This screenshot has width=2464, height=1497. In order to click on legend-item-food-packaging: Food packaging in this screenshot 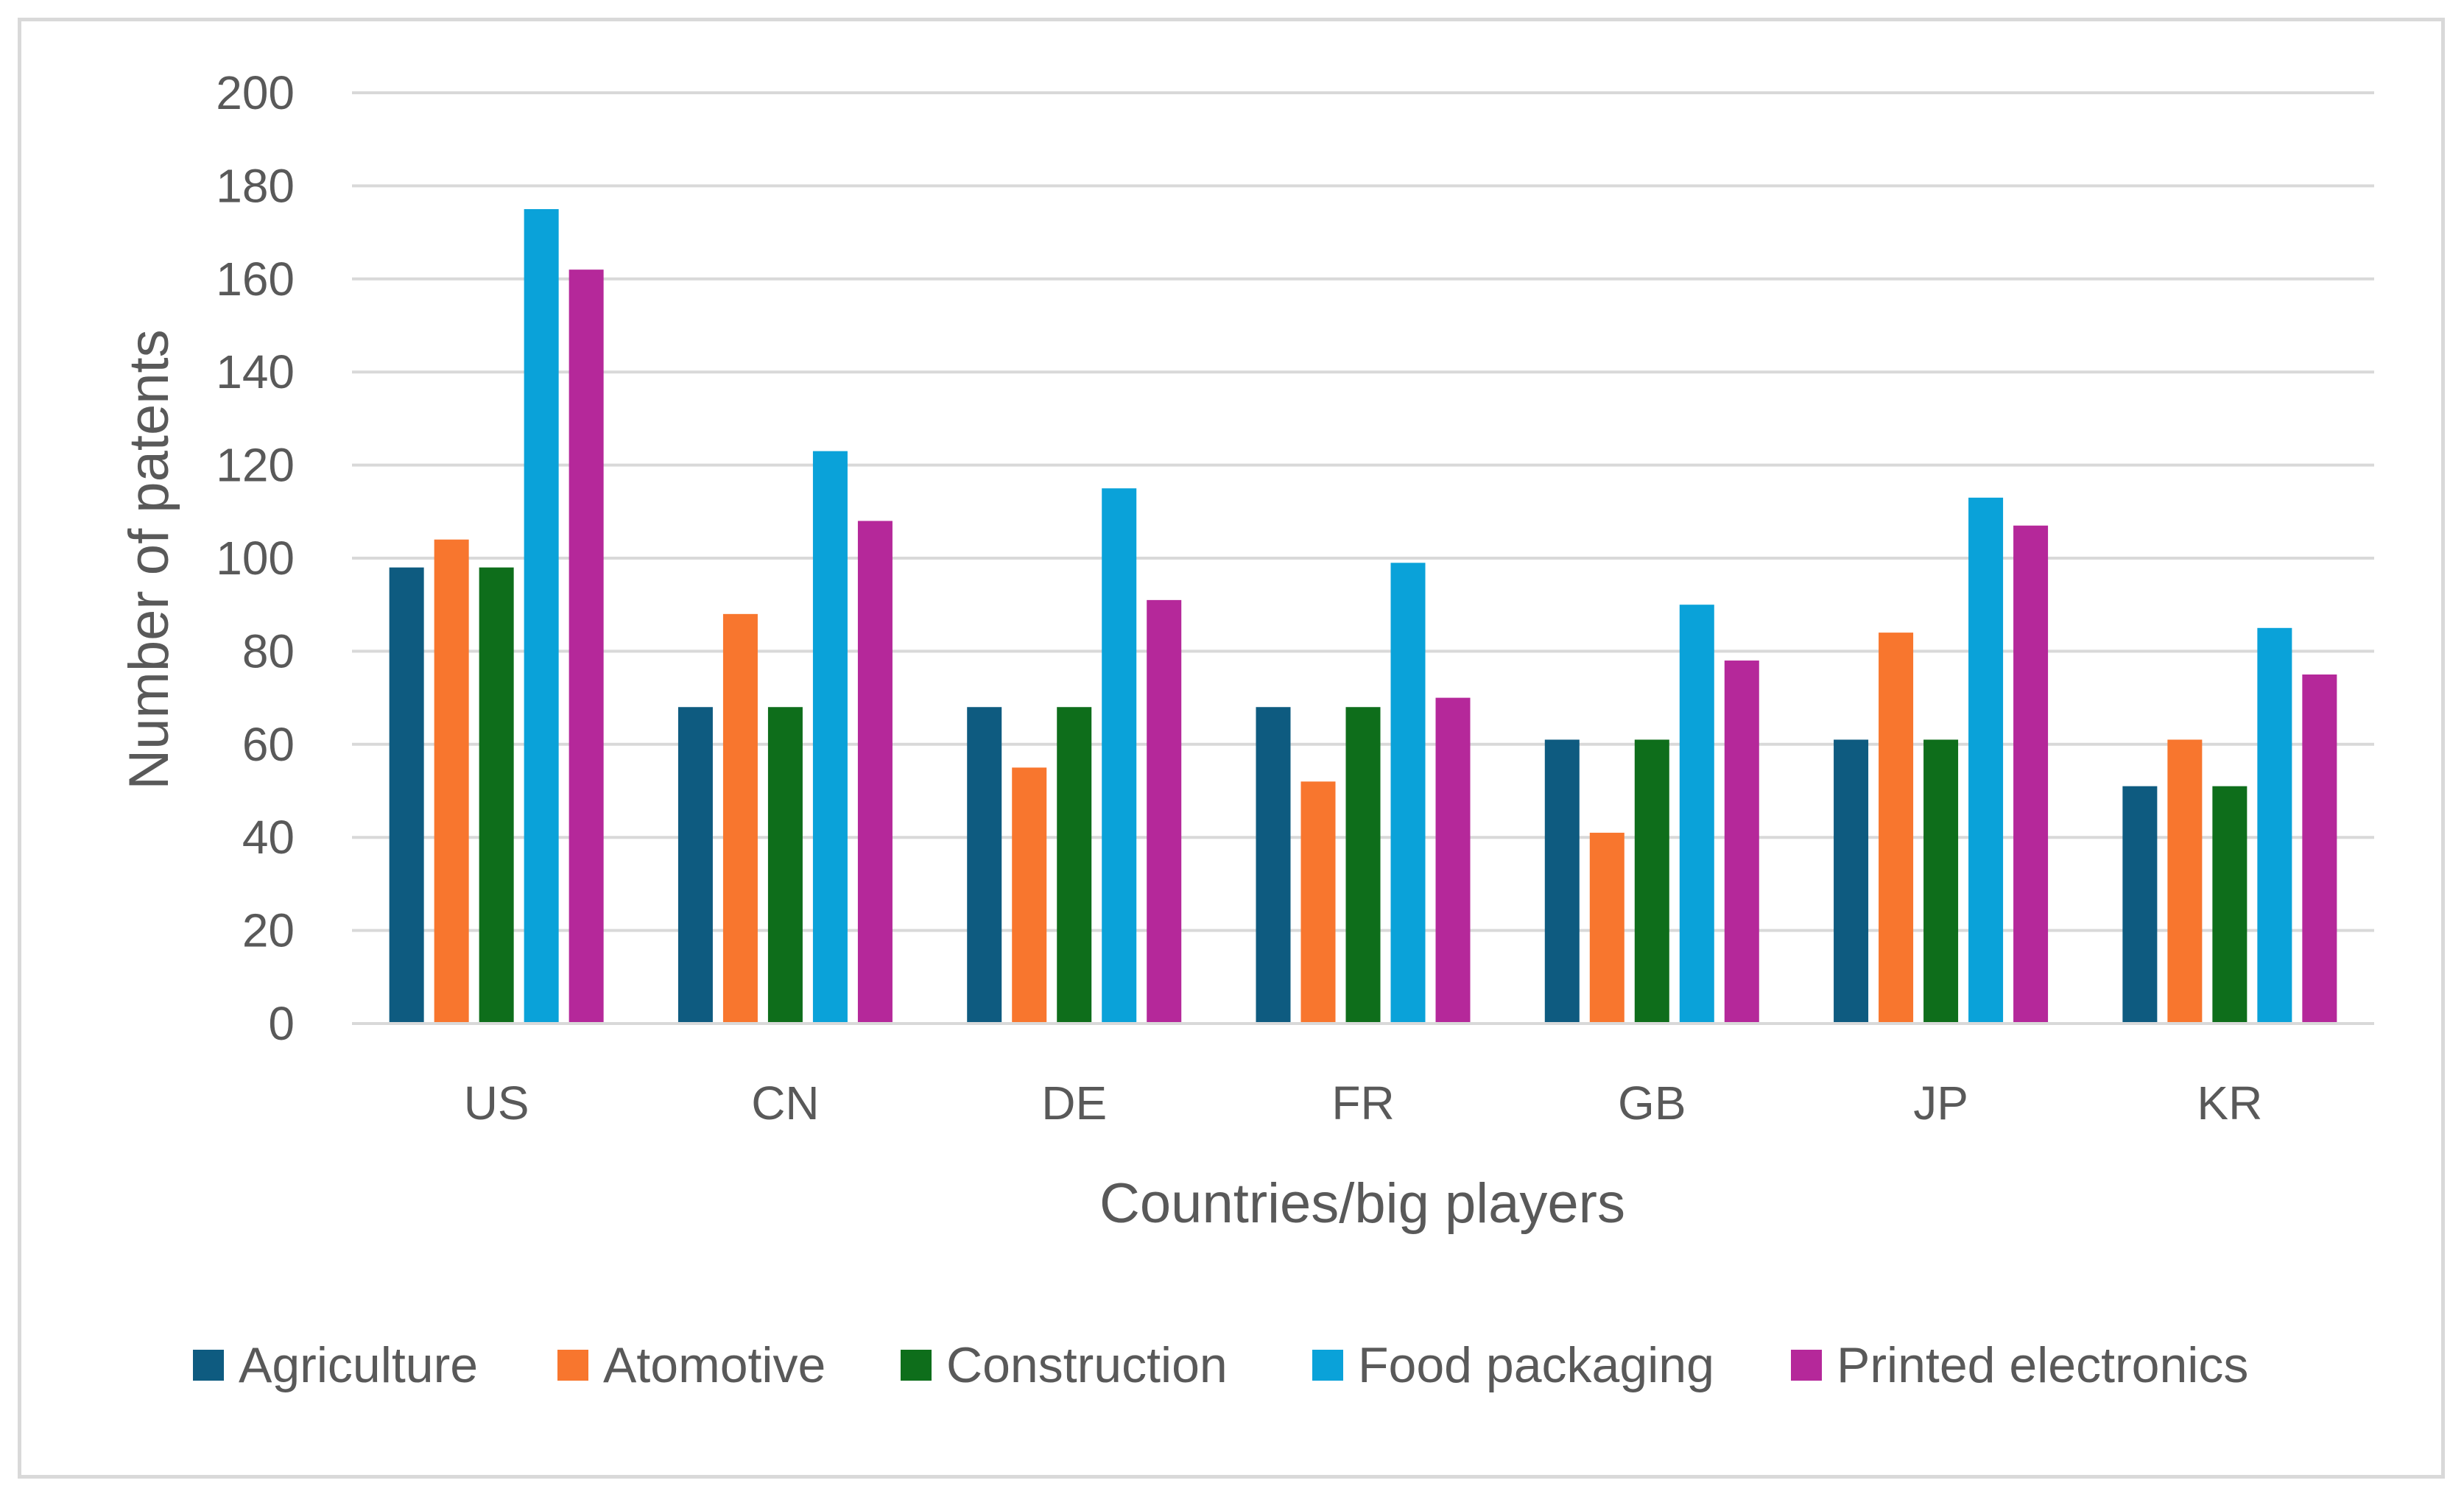, I will do `click(1513, 1365)`.